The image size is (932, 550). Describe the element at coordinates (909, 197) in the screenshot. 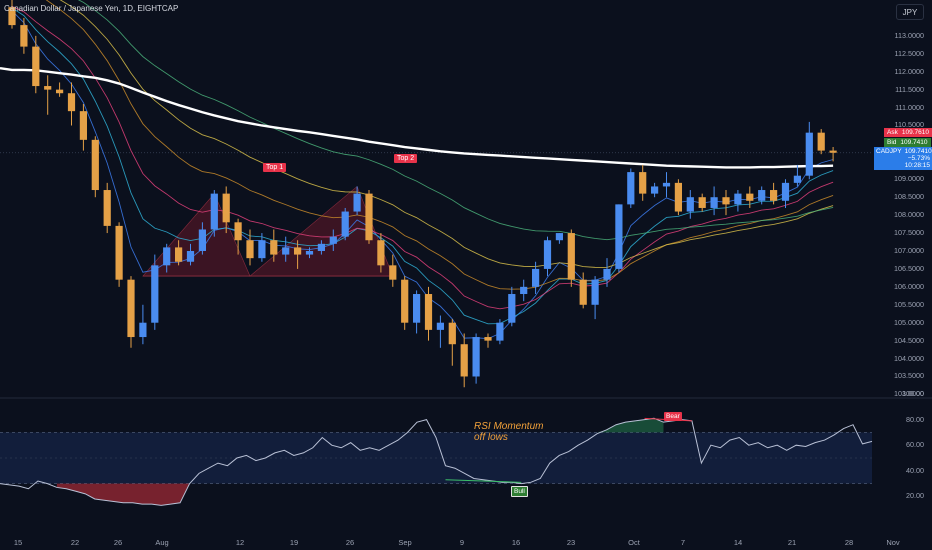

I see `price-tick-label: 108.5000` at that location.